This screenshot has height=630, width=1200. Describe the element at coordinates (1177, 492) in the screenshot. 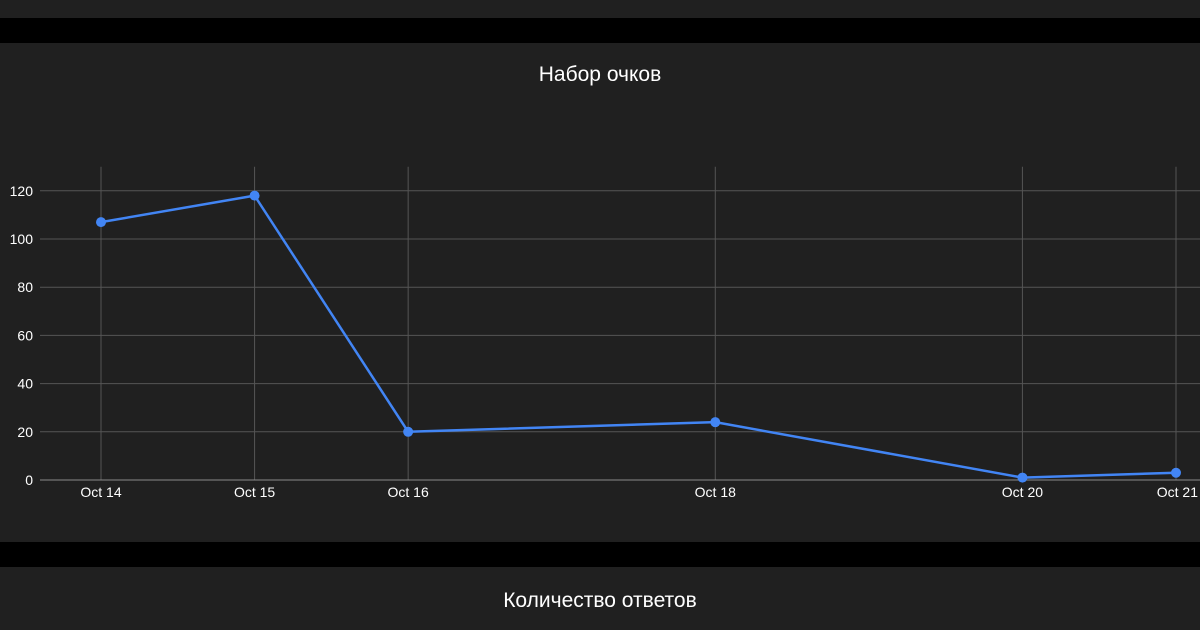

I see `x-tick-label: Oct 21` at that location.